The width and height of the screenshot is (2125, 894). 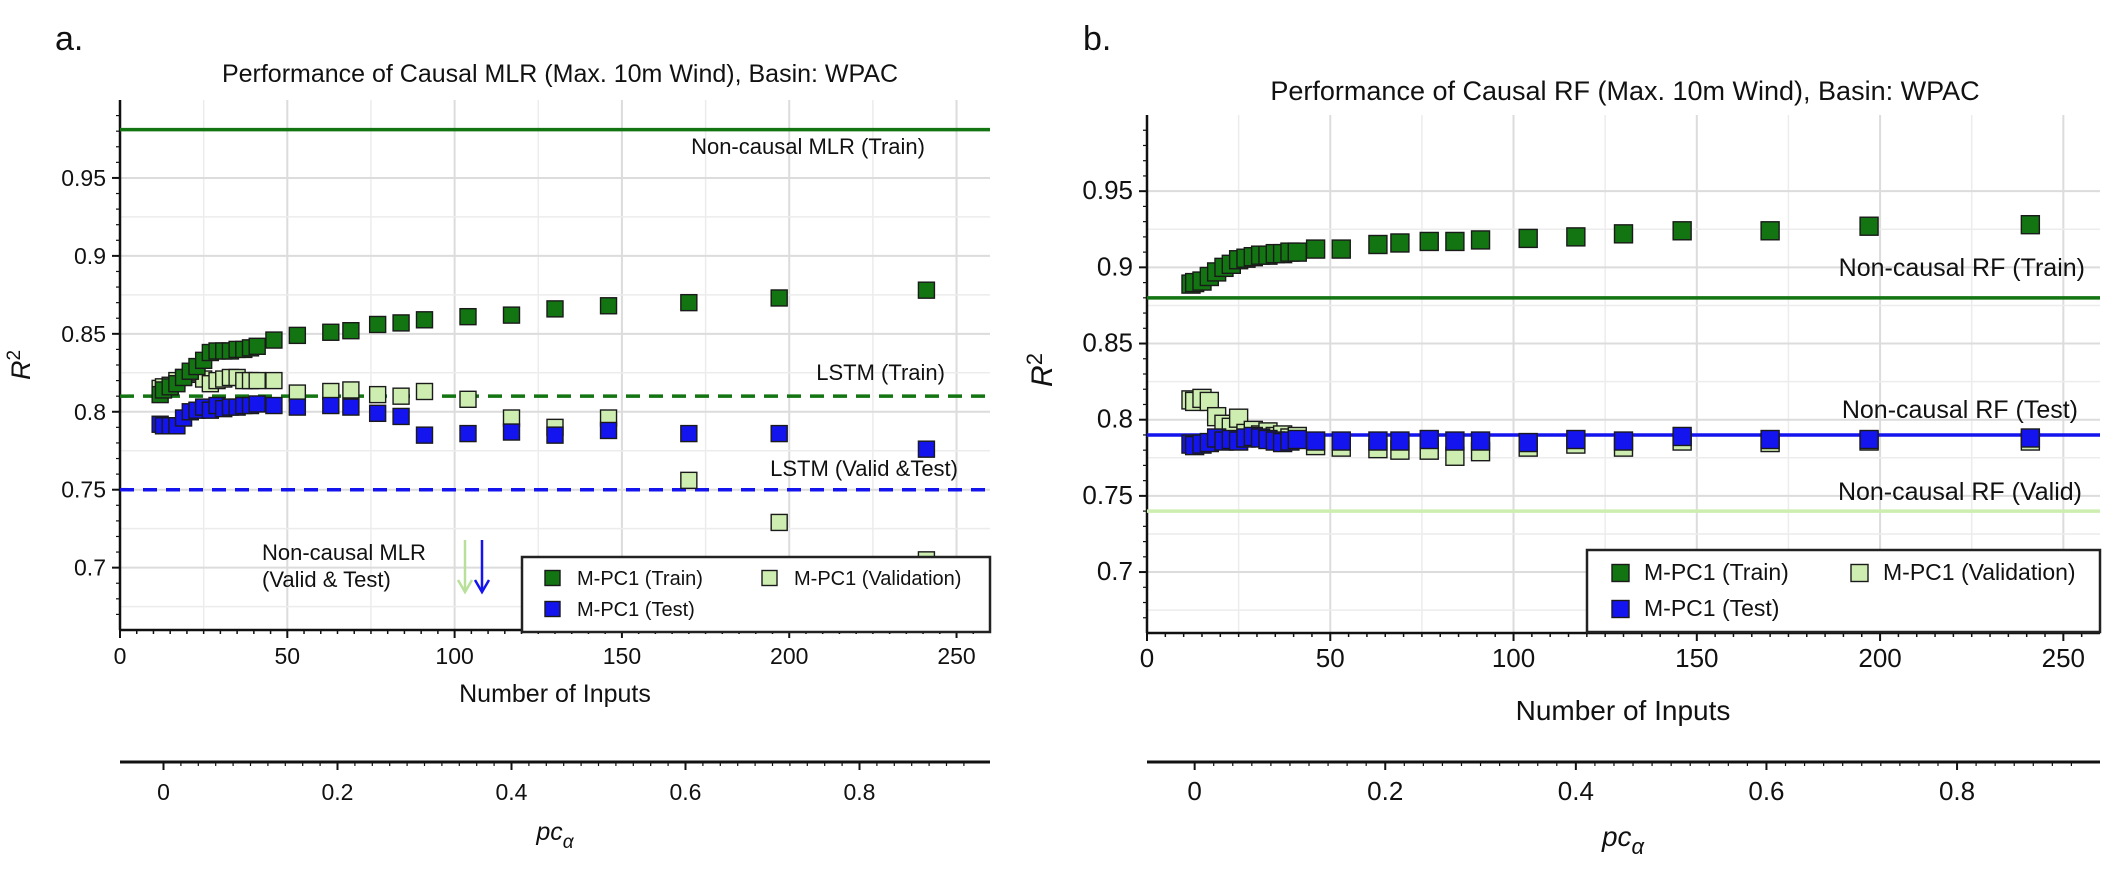 I want to click on annotation-arrow-head, so click(x=482, y=587).